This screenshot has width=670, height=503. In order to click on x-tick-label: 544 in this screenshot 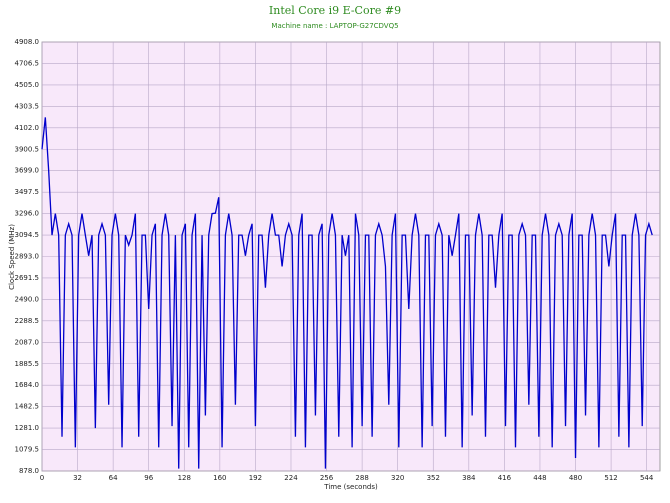, I will do `click(647, 478)`.